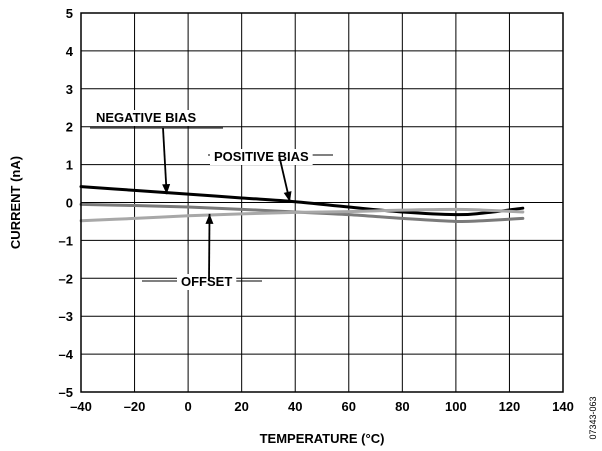 This screenshot has height=451, width=602. I want to click on x-tick-label: –20, so click(135, 406).